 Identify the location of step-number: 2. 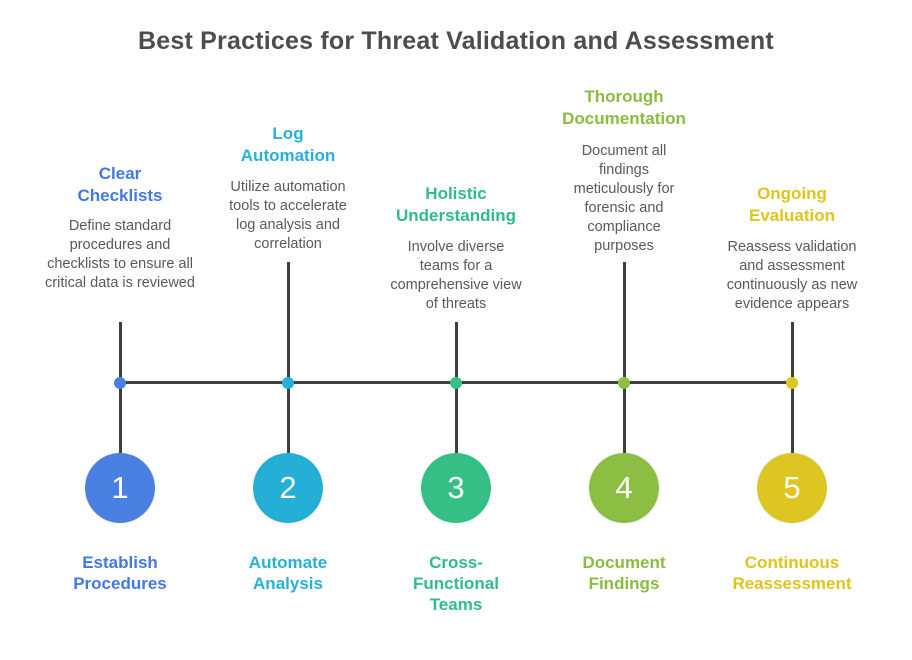
(288, 487).